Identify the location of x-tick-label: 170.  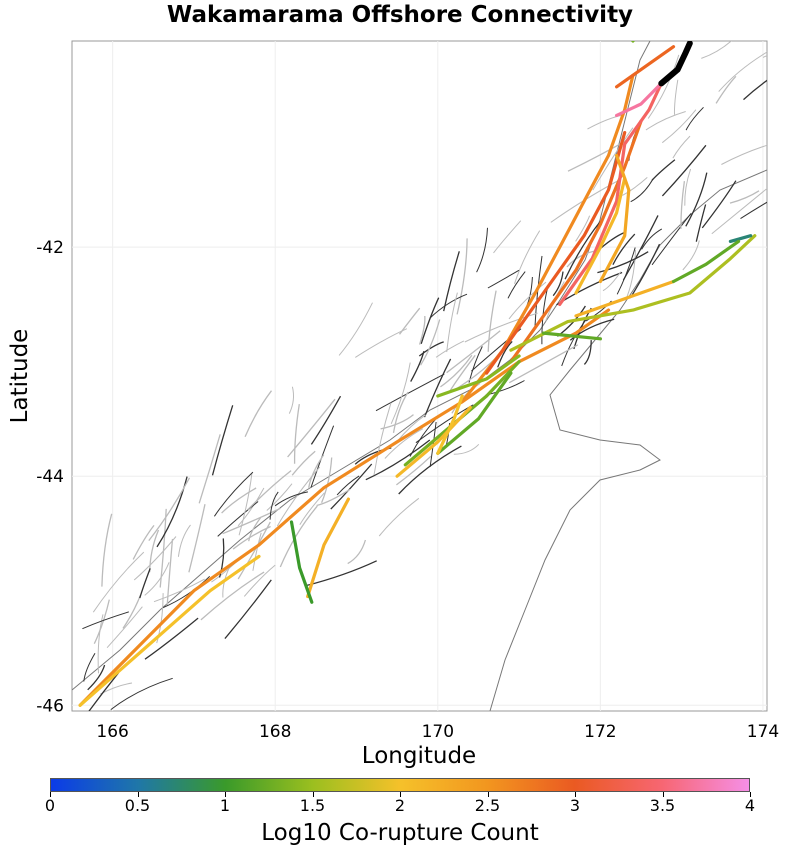
(438, 732).